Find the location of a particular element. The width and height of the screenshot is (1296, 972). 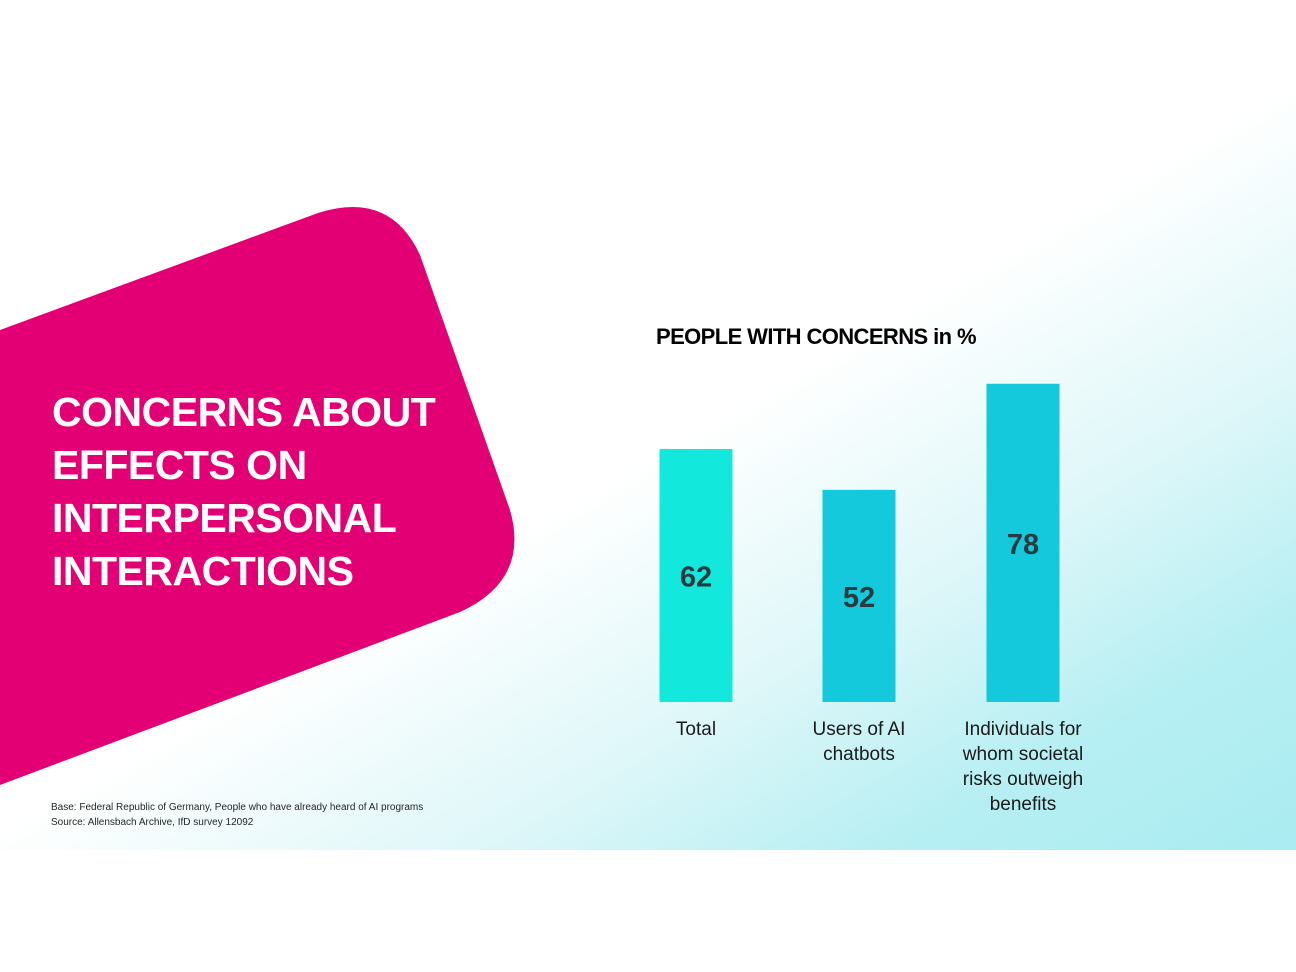

bar-value-label-3: 78 is located at coordinates (1023, 545).